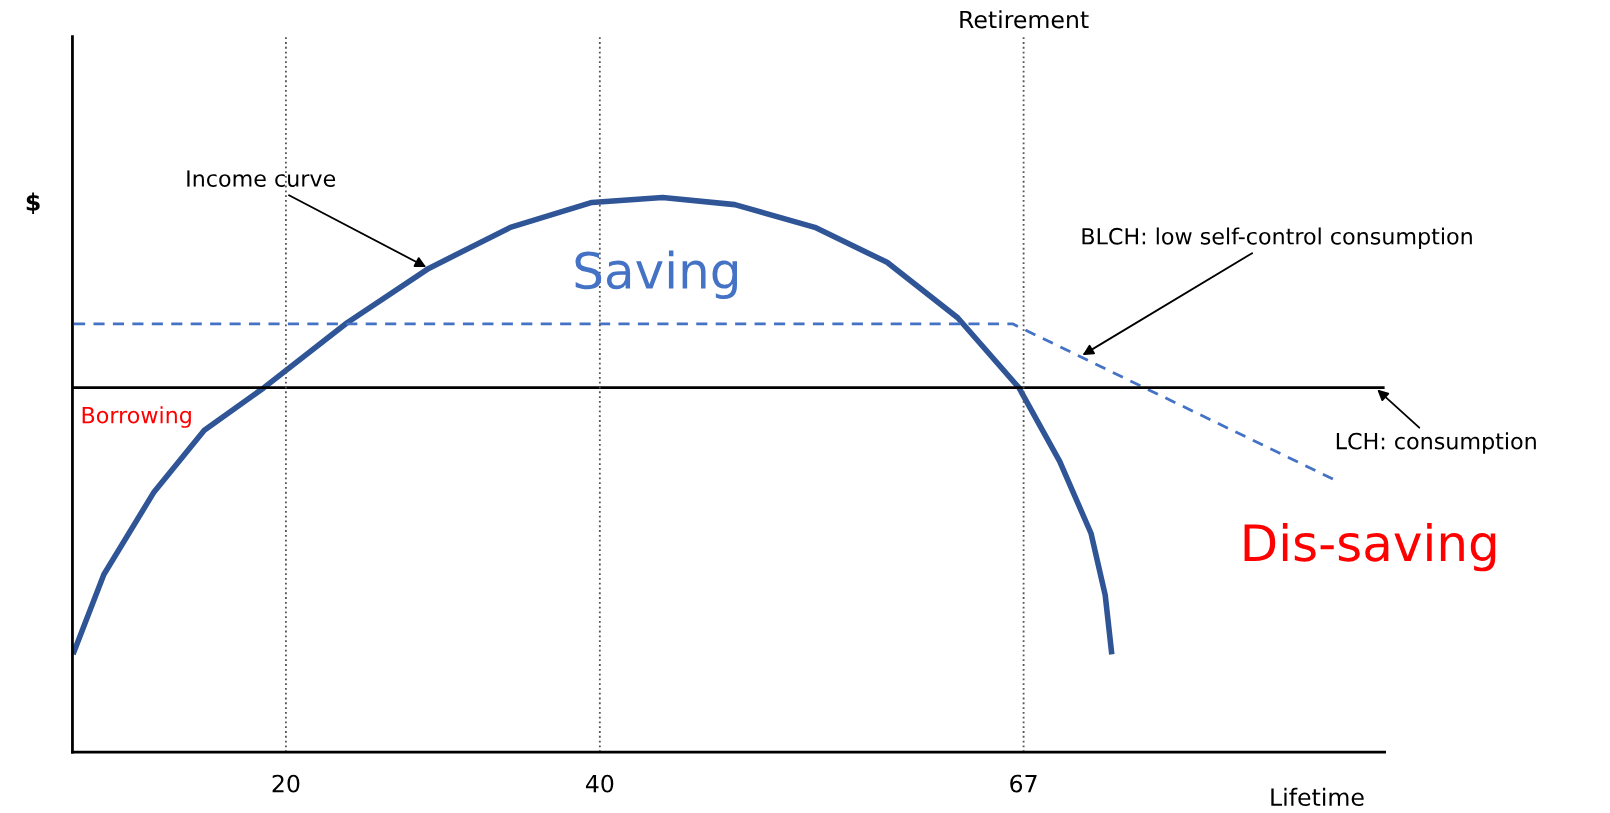  I want to click on x-tick-label: 20, so click(286, 783).